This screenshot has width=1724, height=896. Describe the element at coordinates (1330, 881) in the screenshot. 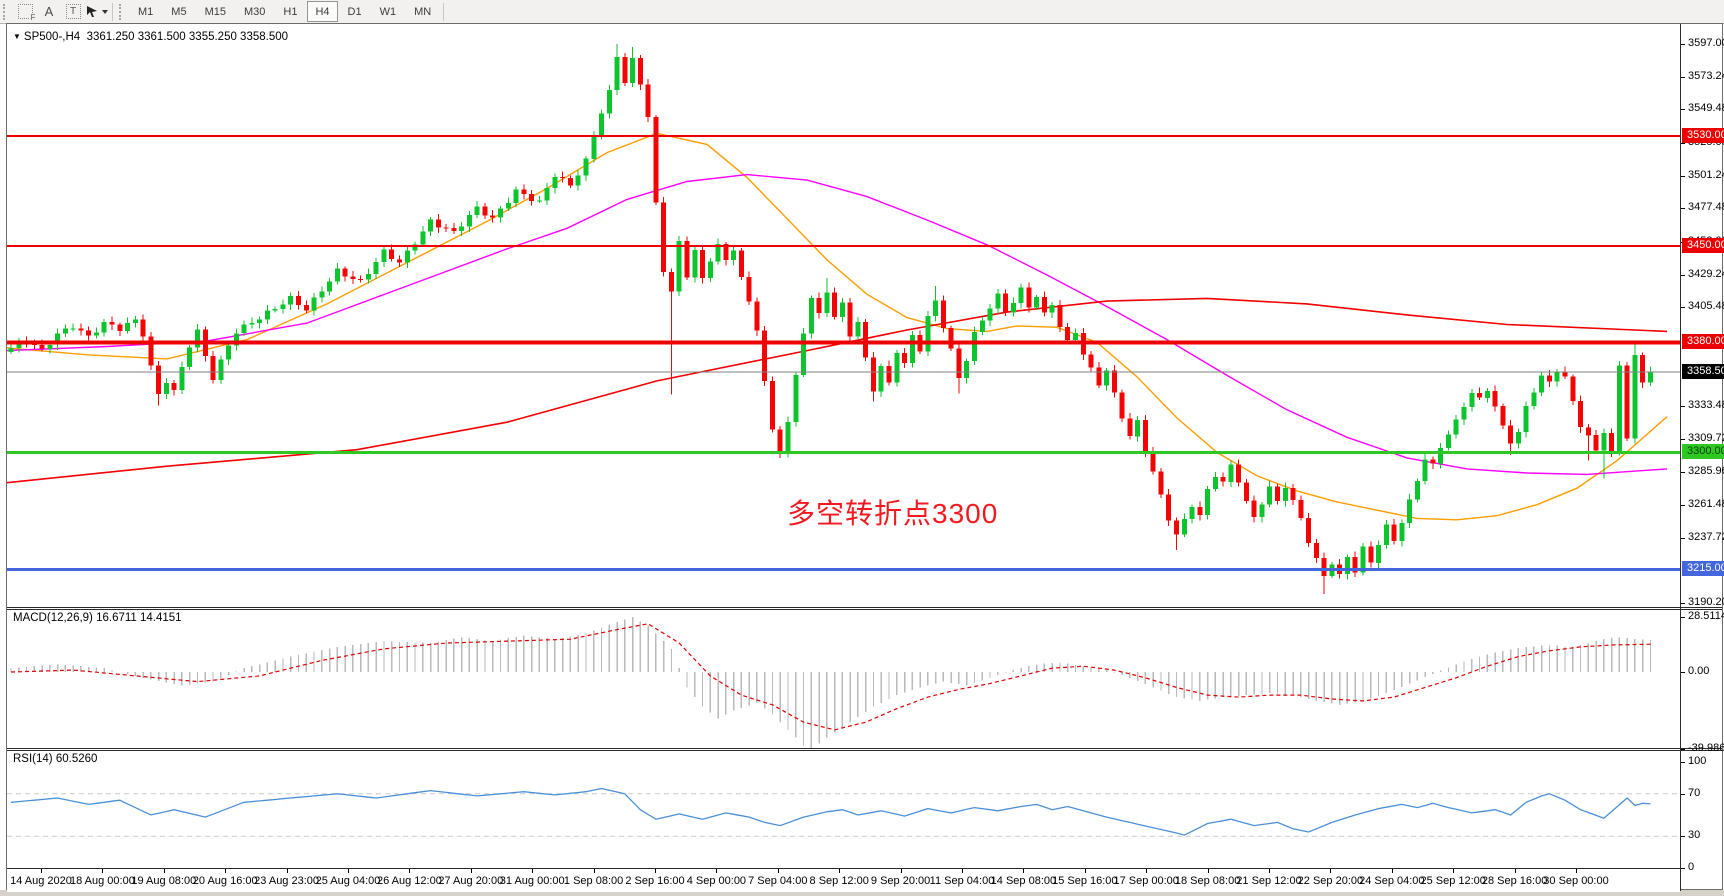

I see `time-axis-label: 22 Sep 20:00` at that location.